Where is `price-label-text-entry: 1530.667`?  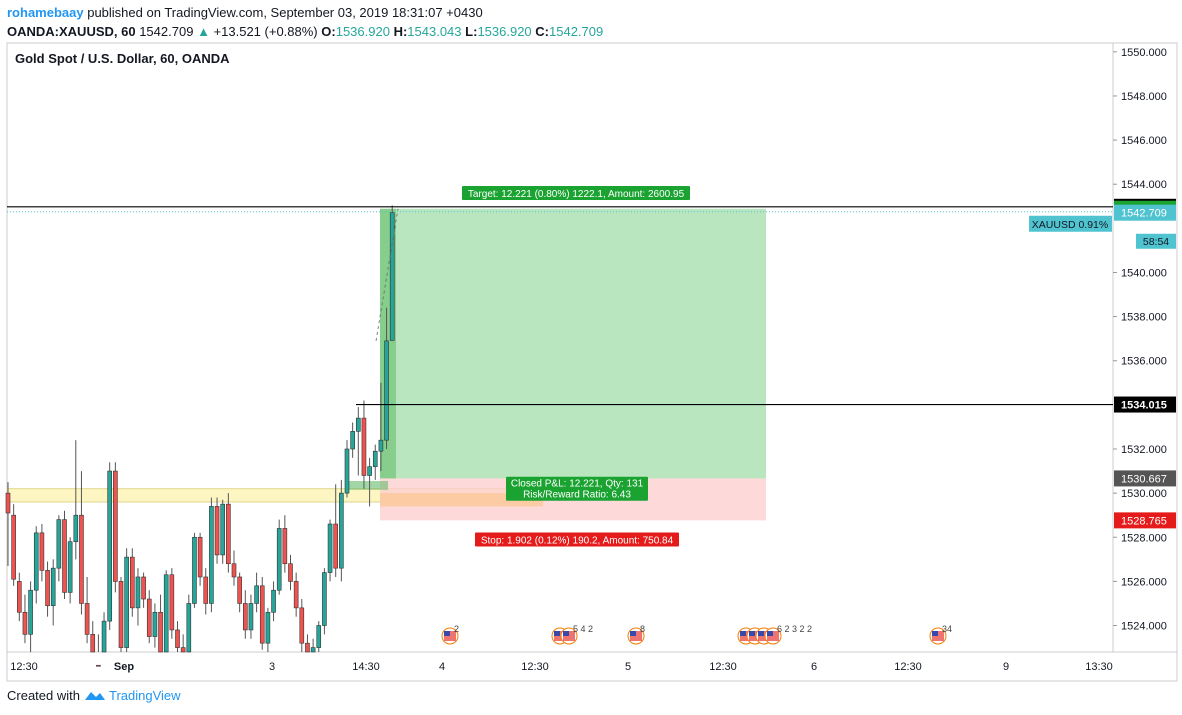 price-label-text-entry: 1530.667 is located at coordinates (1144, 479).